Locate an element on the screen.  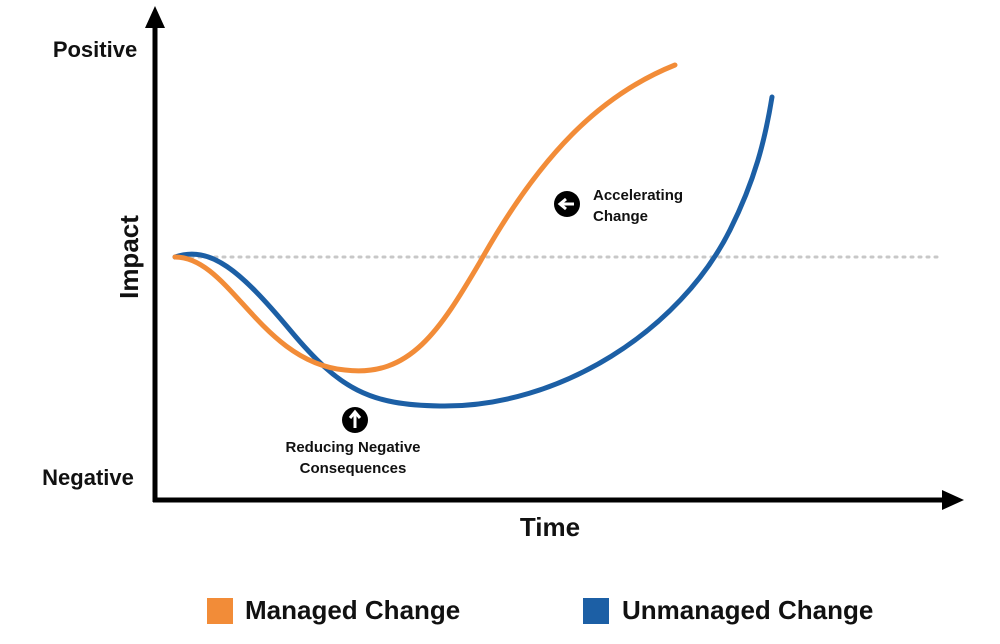
y-axis-arrow is located at coordinates (155, 17).